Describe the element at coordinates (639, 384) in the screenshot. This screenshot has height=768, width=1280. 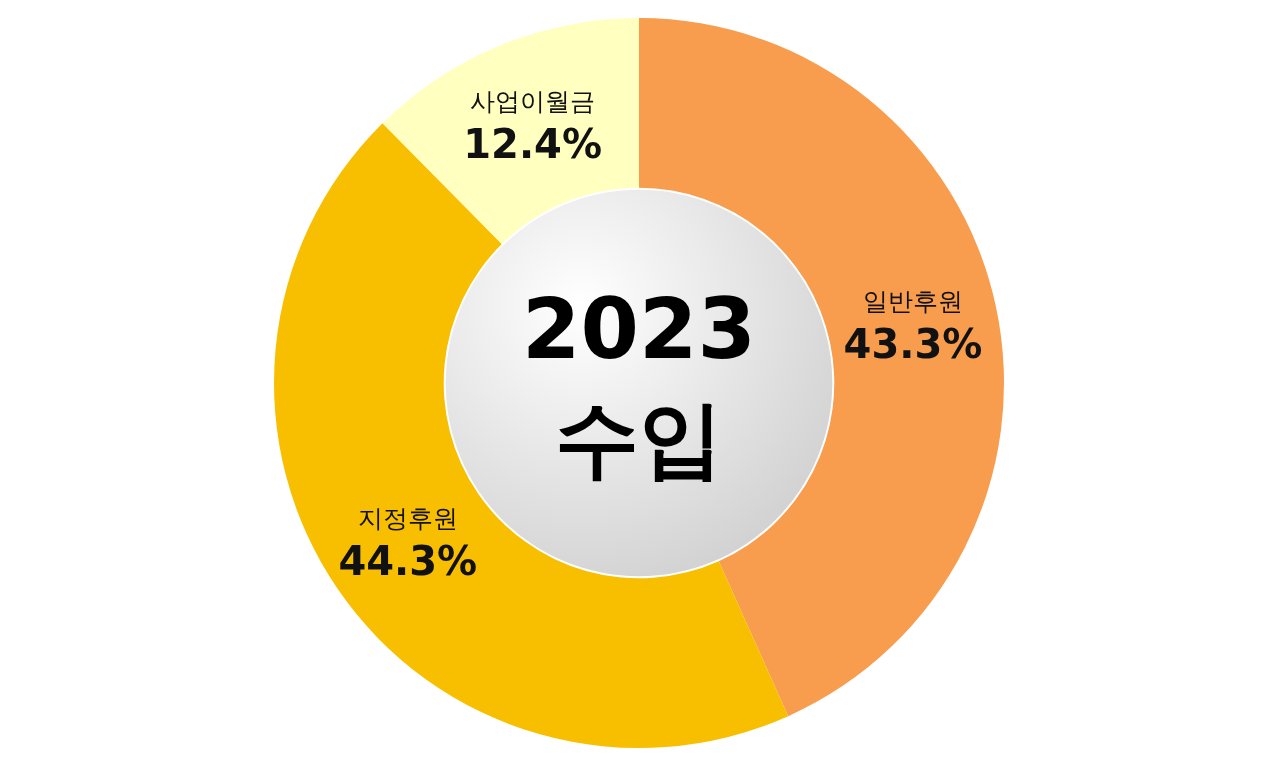
I see `text: 2023 수입` at that location.